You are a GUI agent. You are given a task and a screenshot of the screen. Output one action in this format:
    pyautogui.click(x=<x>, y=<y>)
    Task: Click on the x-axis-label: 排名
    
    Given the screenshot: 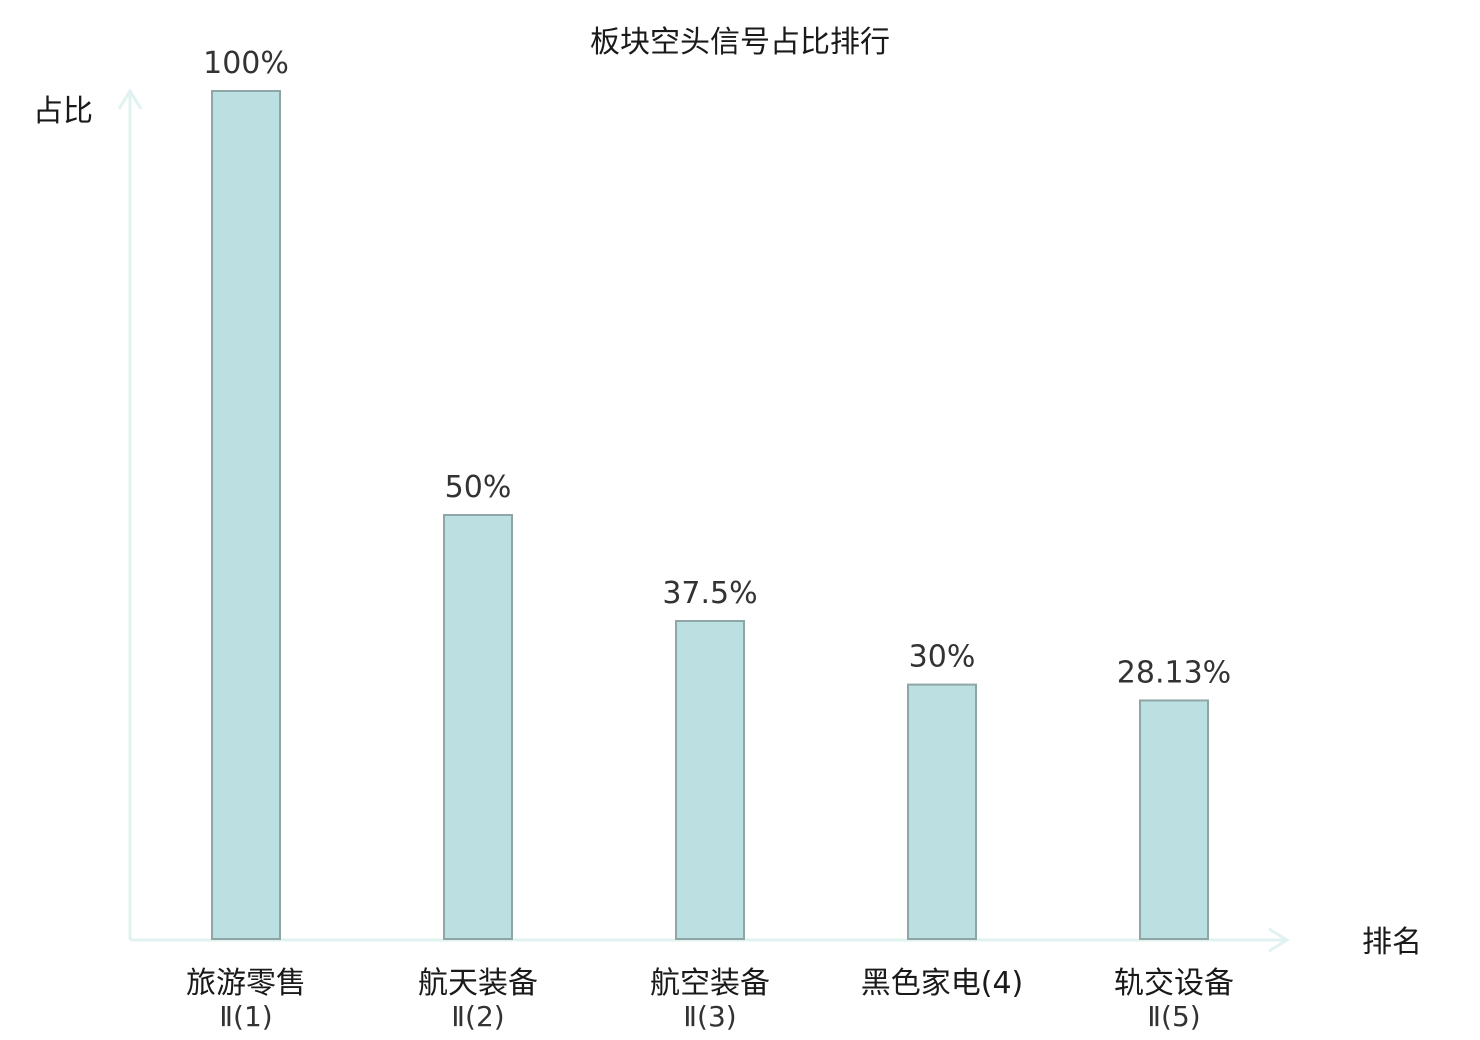 What is the action you would take?
    pyautogui.click(x=1392, y=942)
    